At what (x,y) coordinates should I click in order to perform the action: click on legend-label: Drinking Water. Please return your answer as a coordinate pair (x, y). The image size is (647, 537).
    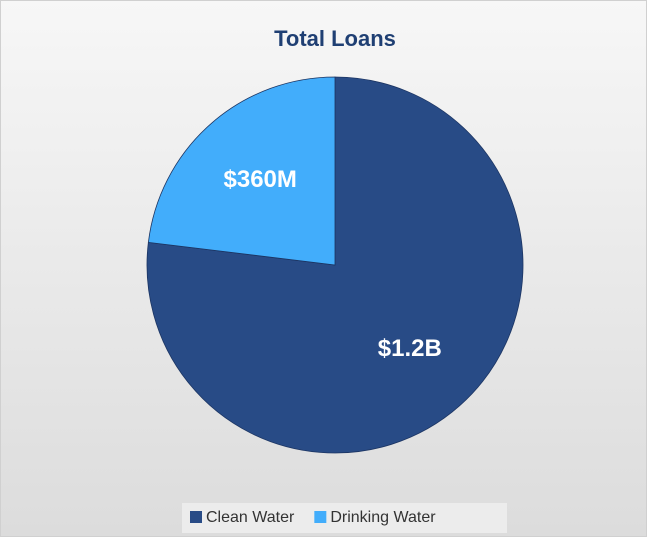
    Looking at the image, I should click on (383, 517).